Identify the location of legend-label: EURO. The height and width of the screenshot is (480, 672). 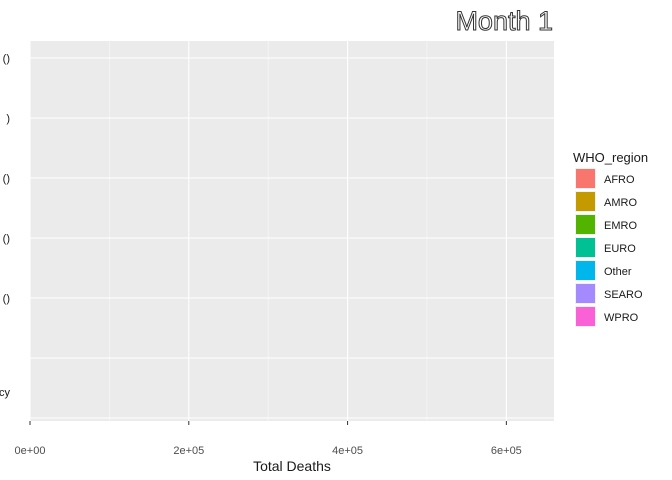
(620, 249).